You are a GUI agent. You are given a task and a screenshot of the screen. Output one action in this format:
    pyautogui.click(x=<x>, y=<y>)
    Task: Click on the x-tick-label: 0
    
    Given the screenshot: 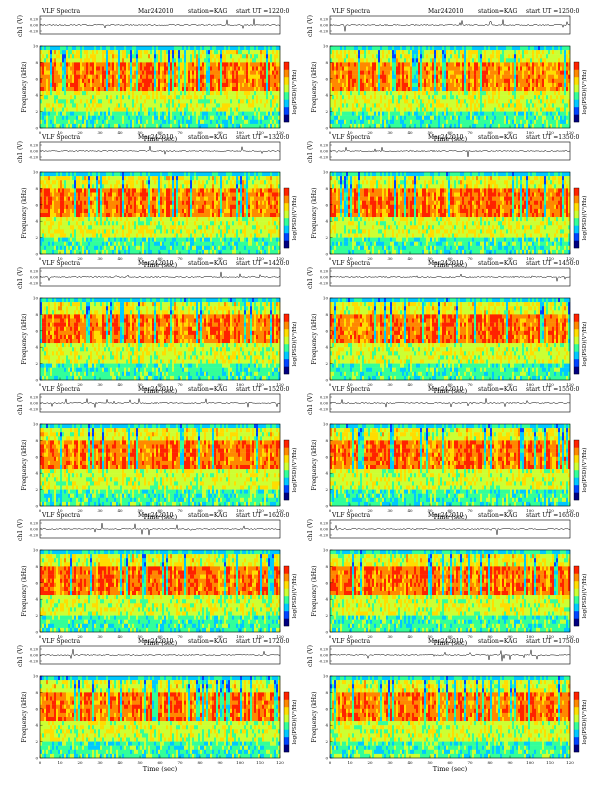 What is the action you would take?
    pyautogui.click(x=40, y=762)
    